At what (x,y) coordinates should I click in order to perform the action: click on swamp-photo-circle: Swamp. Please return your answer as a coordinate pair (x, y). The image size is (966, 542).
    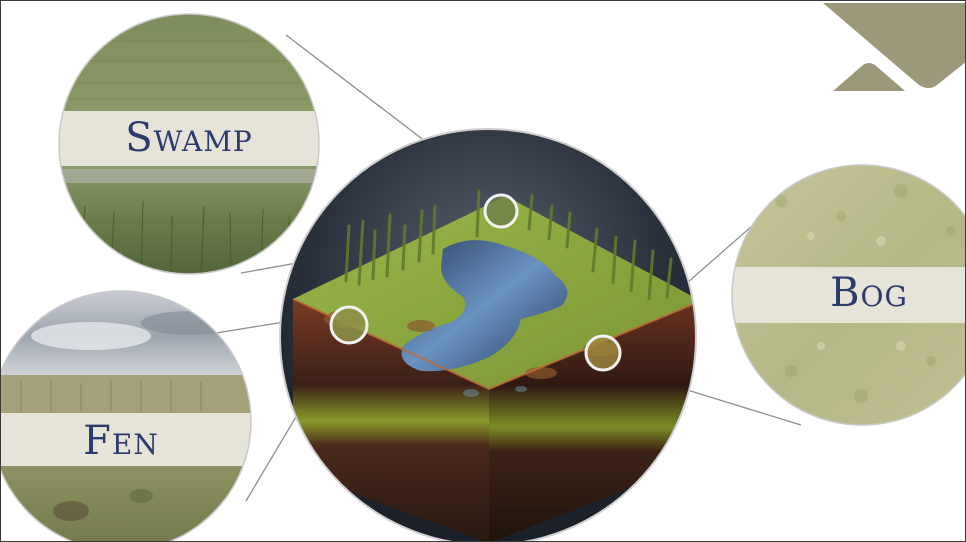
    Looking at the image, I should click on (189, 144).